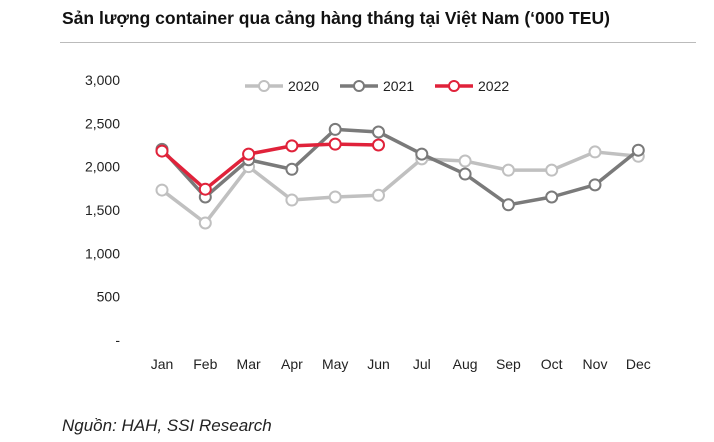 The width and height of the screenshot is (714, 442). Describe the element at coordinates (378, 42) in the screenshot. I see `title-divider` at that location.